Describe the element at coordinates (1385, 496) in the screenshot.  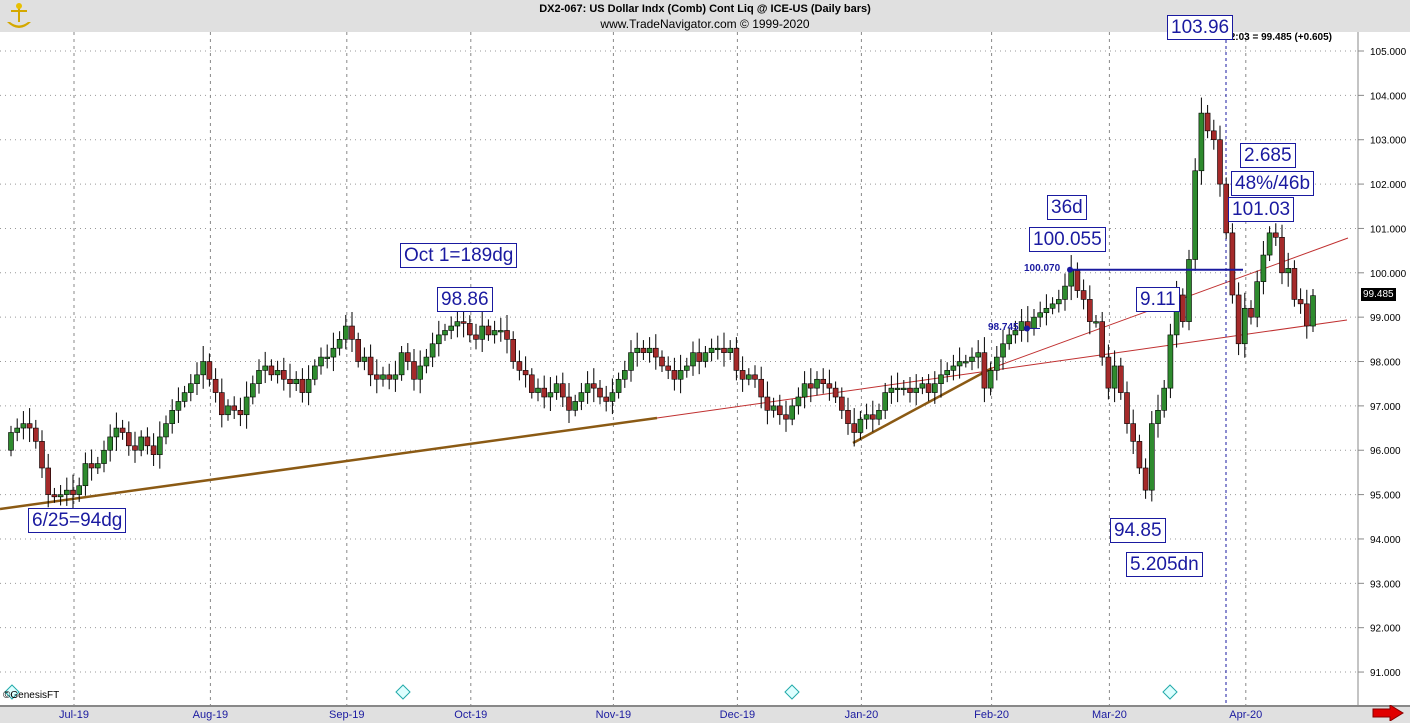
I see `y-tick-label: 95.000` at that location.